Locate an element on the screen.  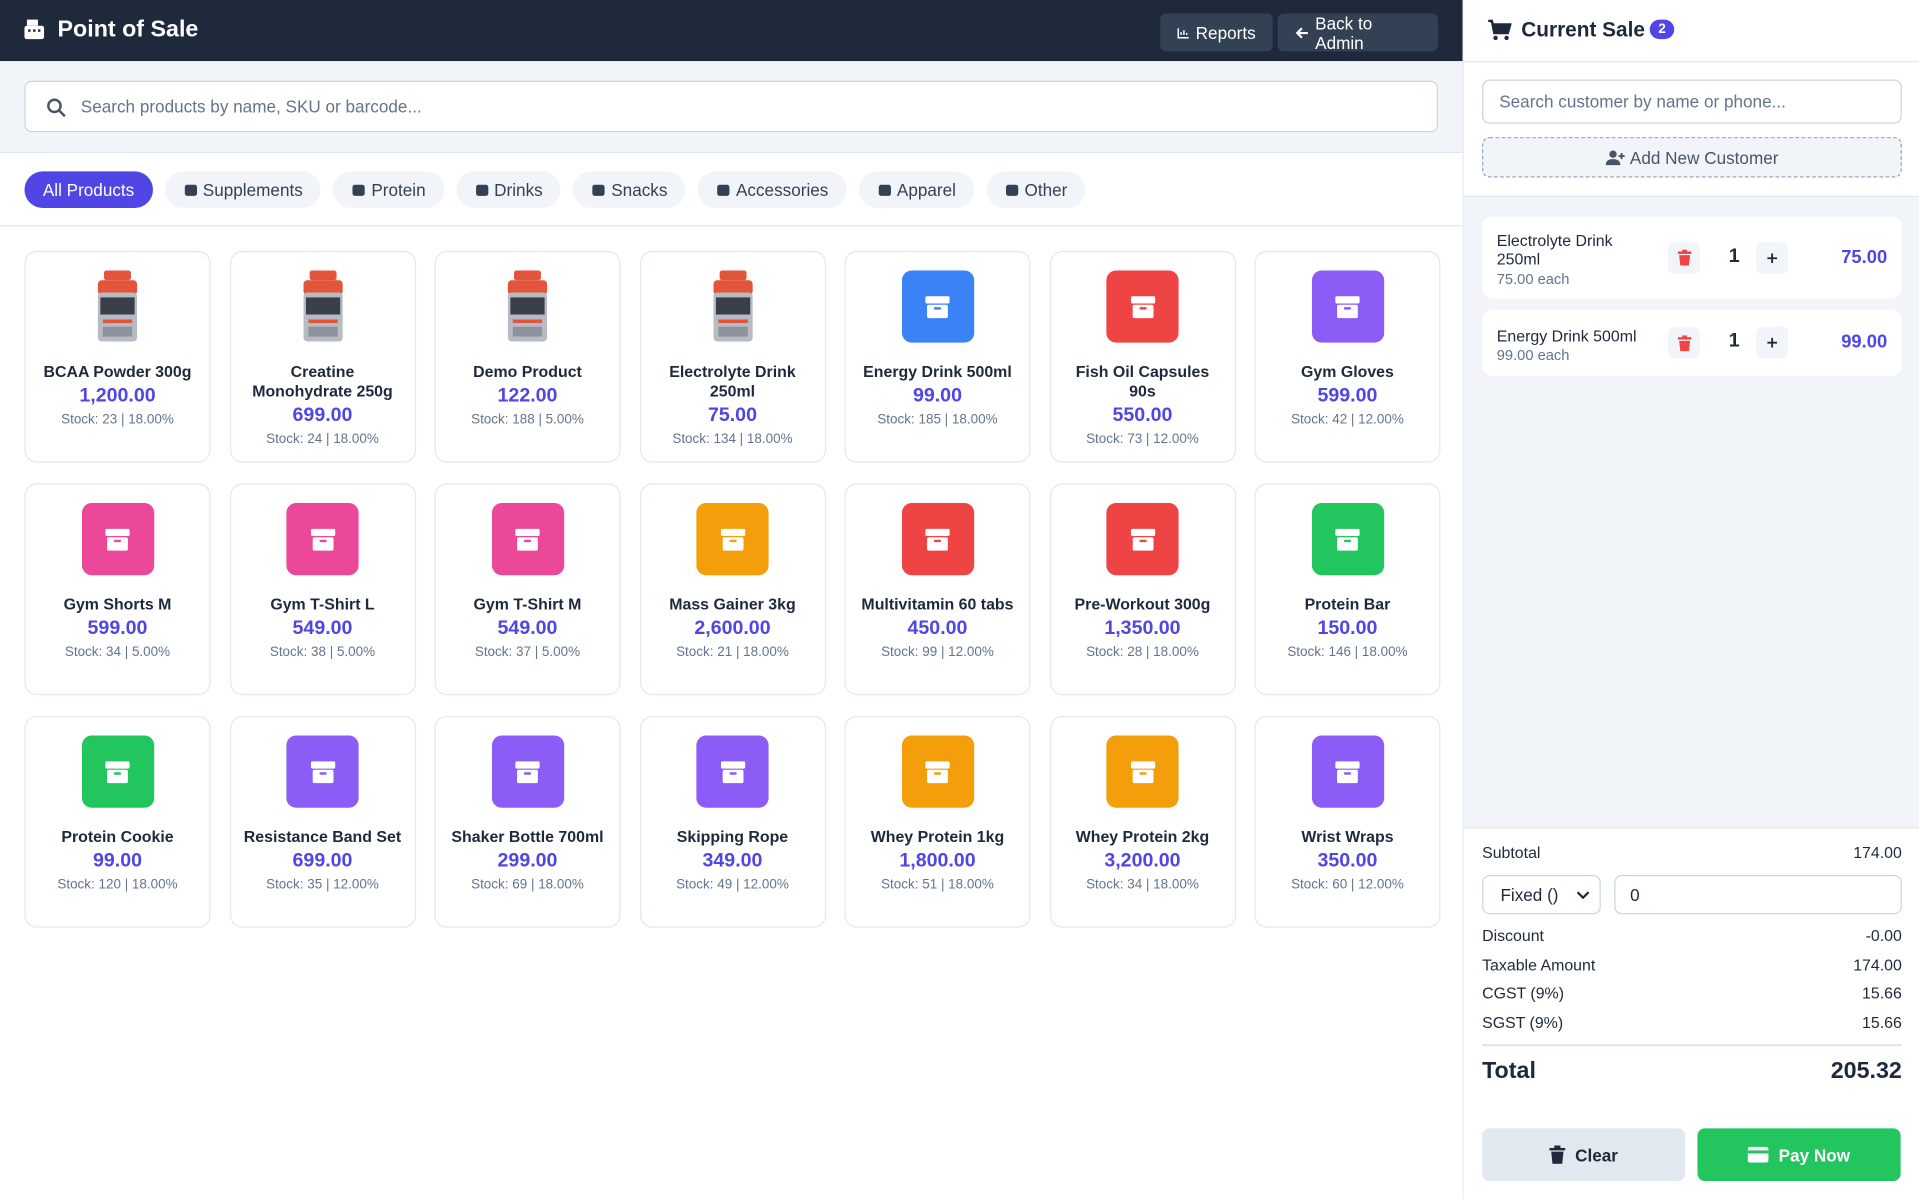
reports-button: Reports is located at coordinates (1216, 32).